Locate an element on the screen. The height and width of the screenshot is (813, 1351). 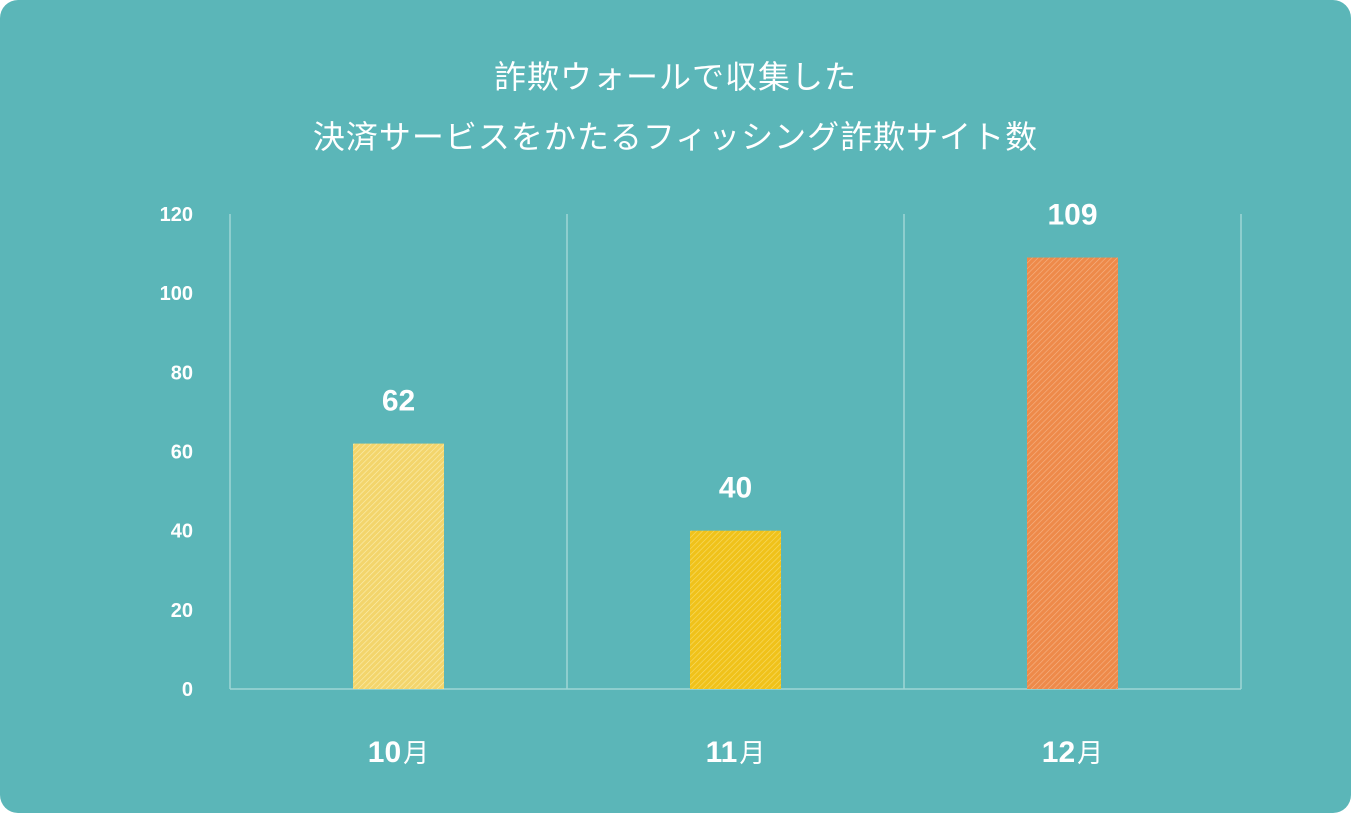
bar-10月 is located at coordinates (398, 566).